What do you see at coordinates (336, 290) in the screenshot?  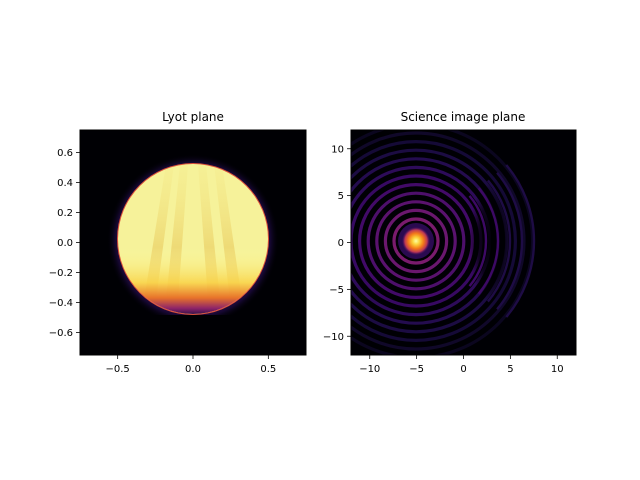 I see `science-y-tick-label: −5` at bounding box center [336, 290].